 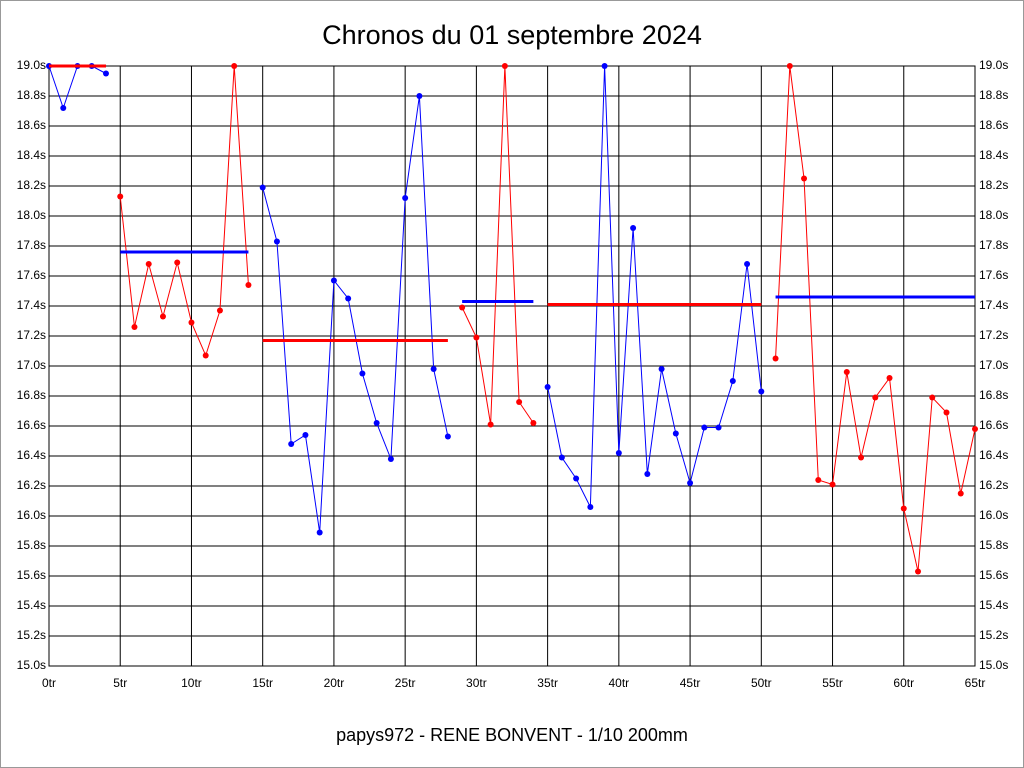 I want to click on y-tick-label-right: 16.6s, so click(x=993, y=425).